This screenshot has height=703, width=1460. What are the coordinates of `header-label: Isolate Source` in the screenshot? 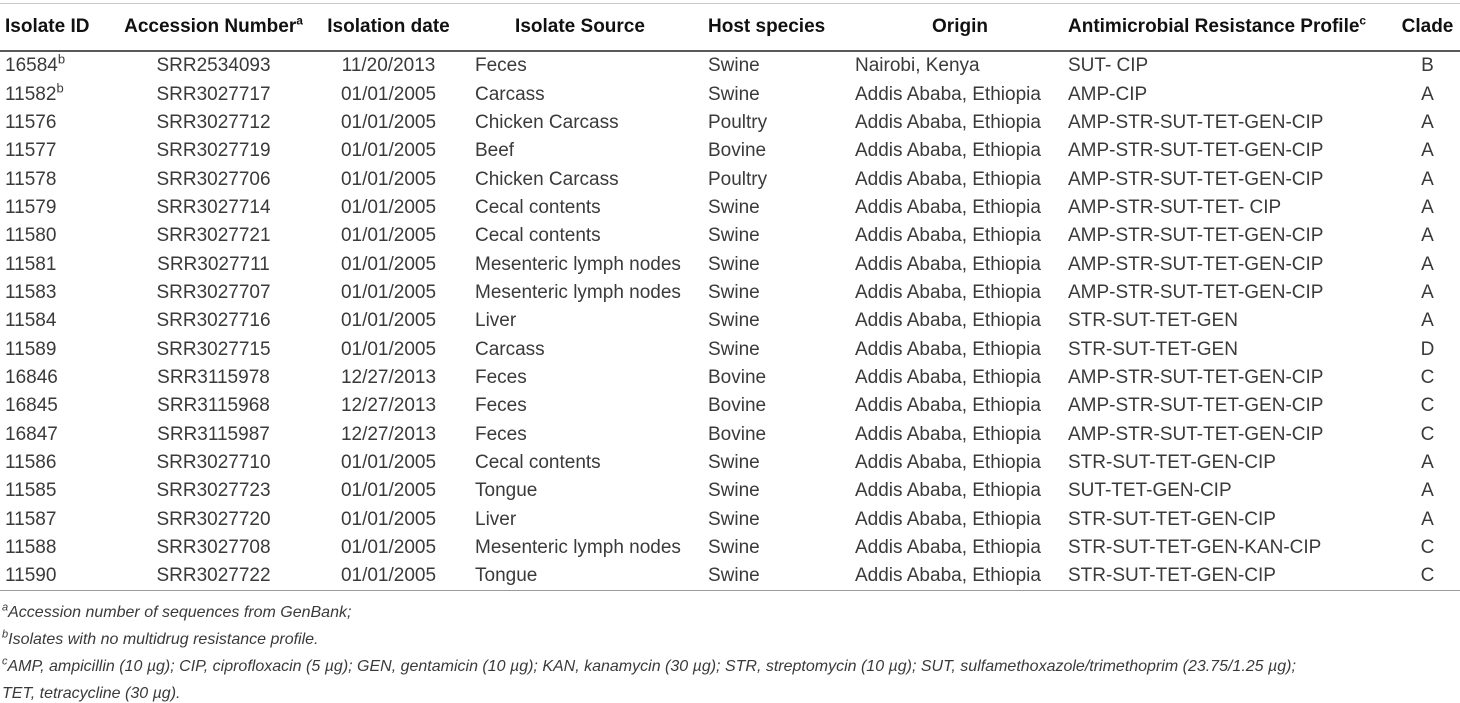 It's located at (580, 26).